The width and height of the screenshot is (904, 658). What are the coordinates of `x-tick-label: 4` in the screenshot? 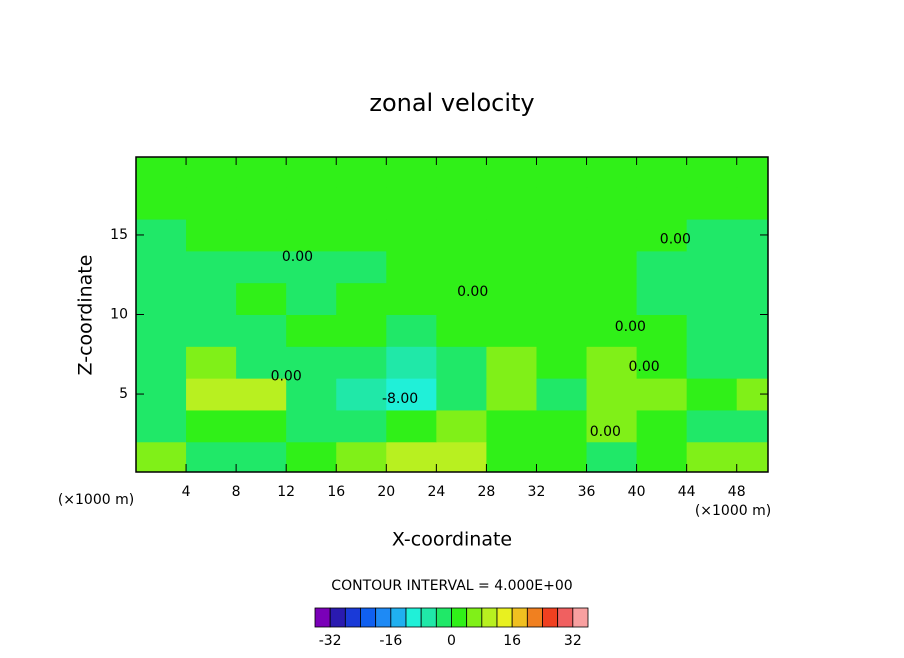 It's located at (186, 492).